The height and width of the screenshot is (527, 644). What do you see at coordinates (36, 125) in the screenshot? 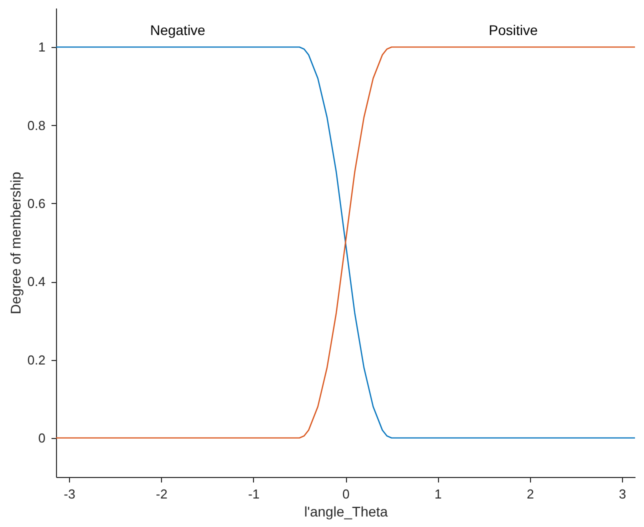
I see `y-tick-label: 0.8` at bounding box center [36, 125].